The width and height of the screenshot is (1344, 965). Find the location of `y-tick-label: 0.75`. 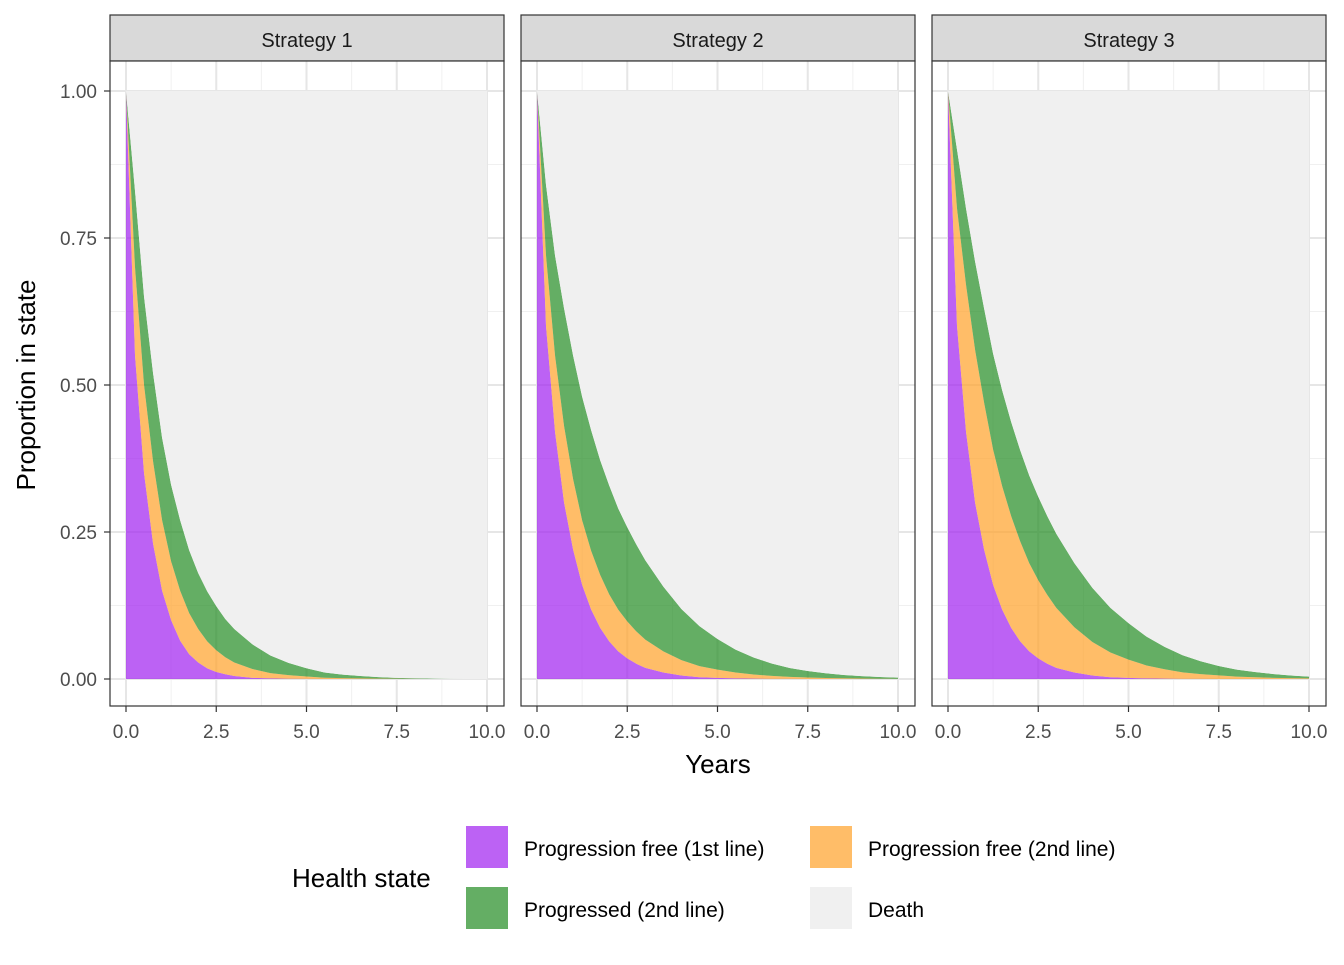

y-tick-label: 0.75 is located at coordinates (78, 239).